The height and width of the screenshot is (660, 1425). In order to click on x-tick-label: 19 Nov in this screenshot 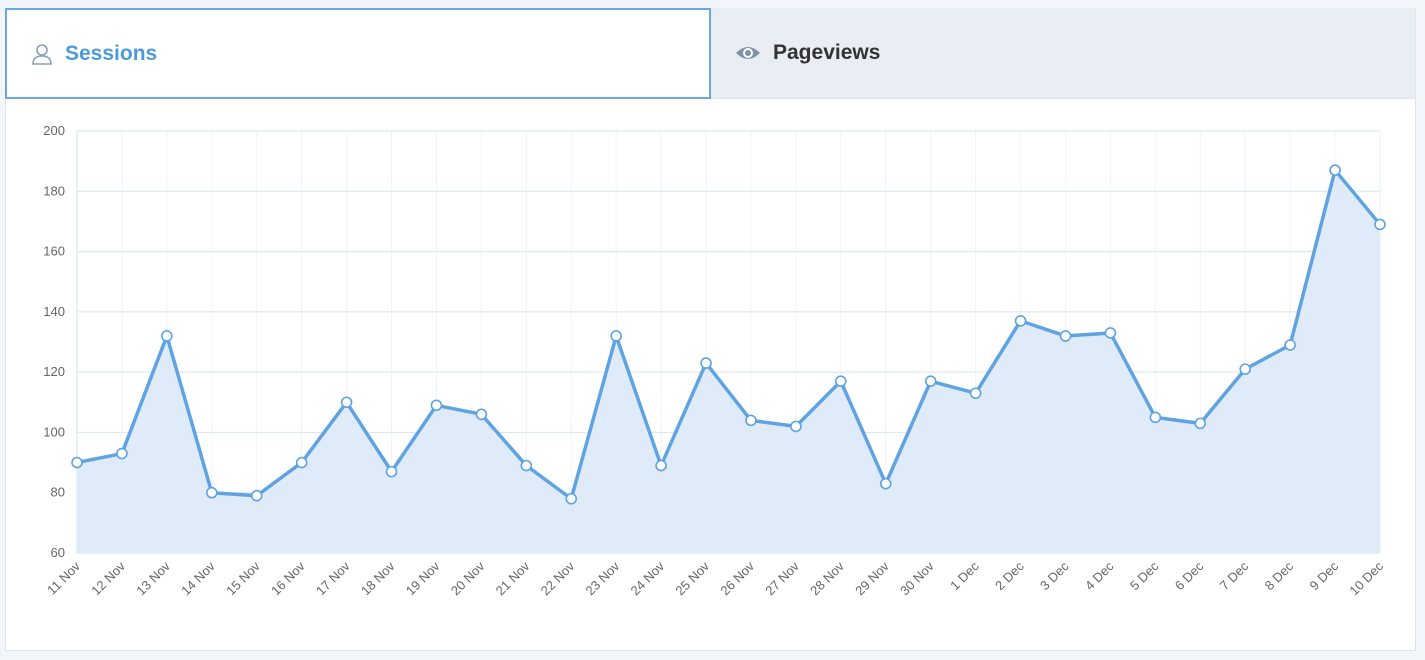, I will do `click(423, 578)`.